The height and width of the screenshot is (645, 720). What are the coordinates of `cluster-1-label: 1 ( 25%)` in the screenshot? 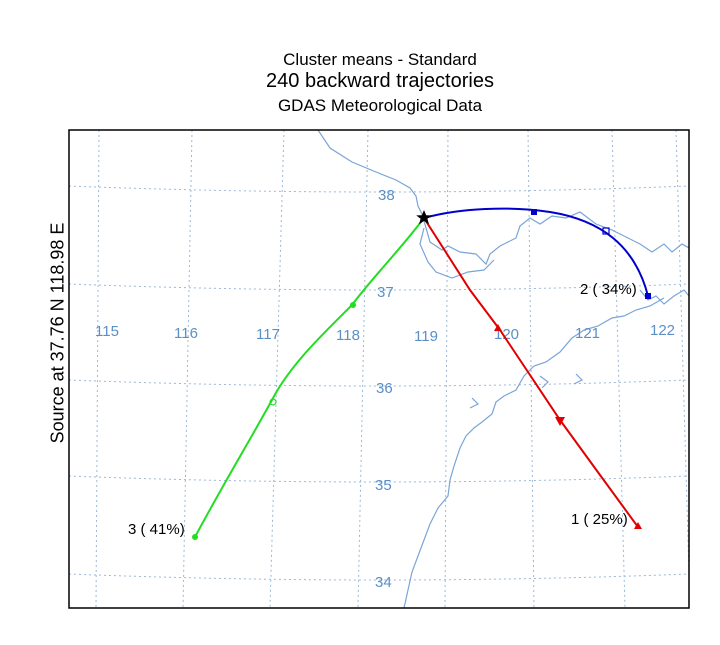 It's located at (599, 519).